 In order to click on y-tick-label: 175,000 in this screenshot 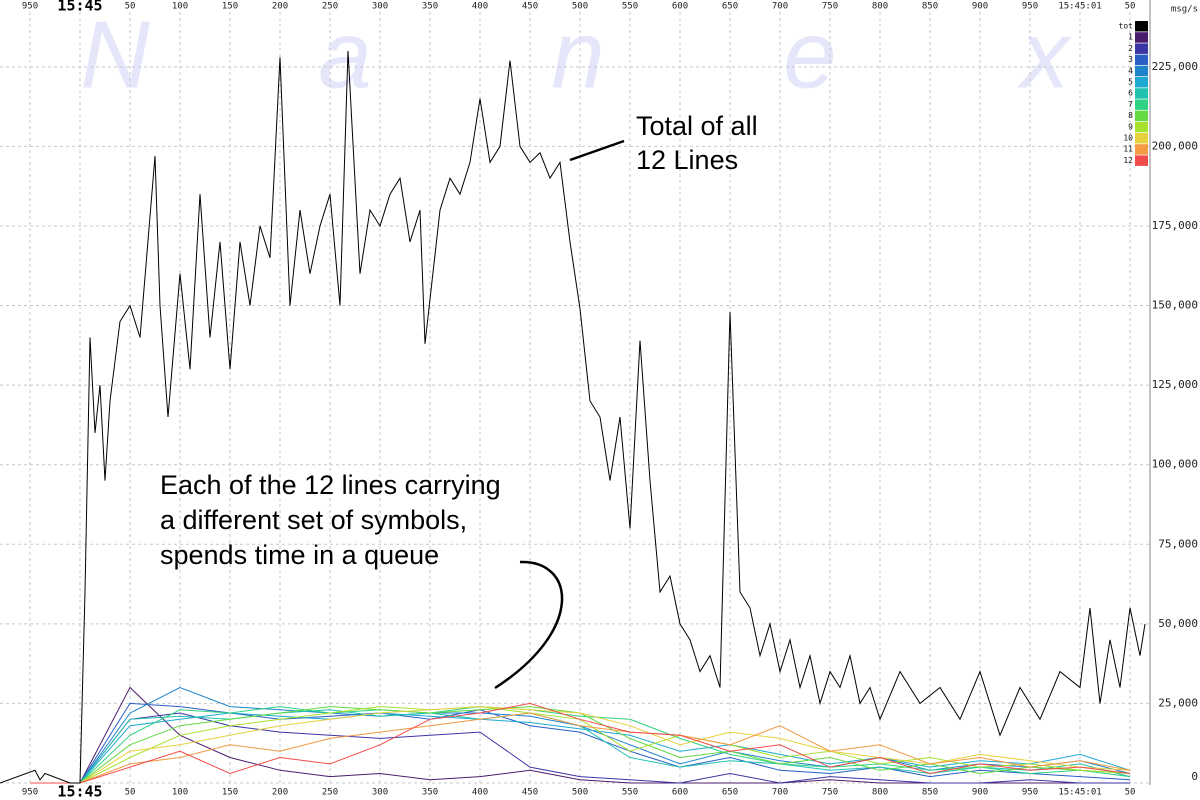, I will do `click(1175, 225)`.